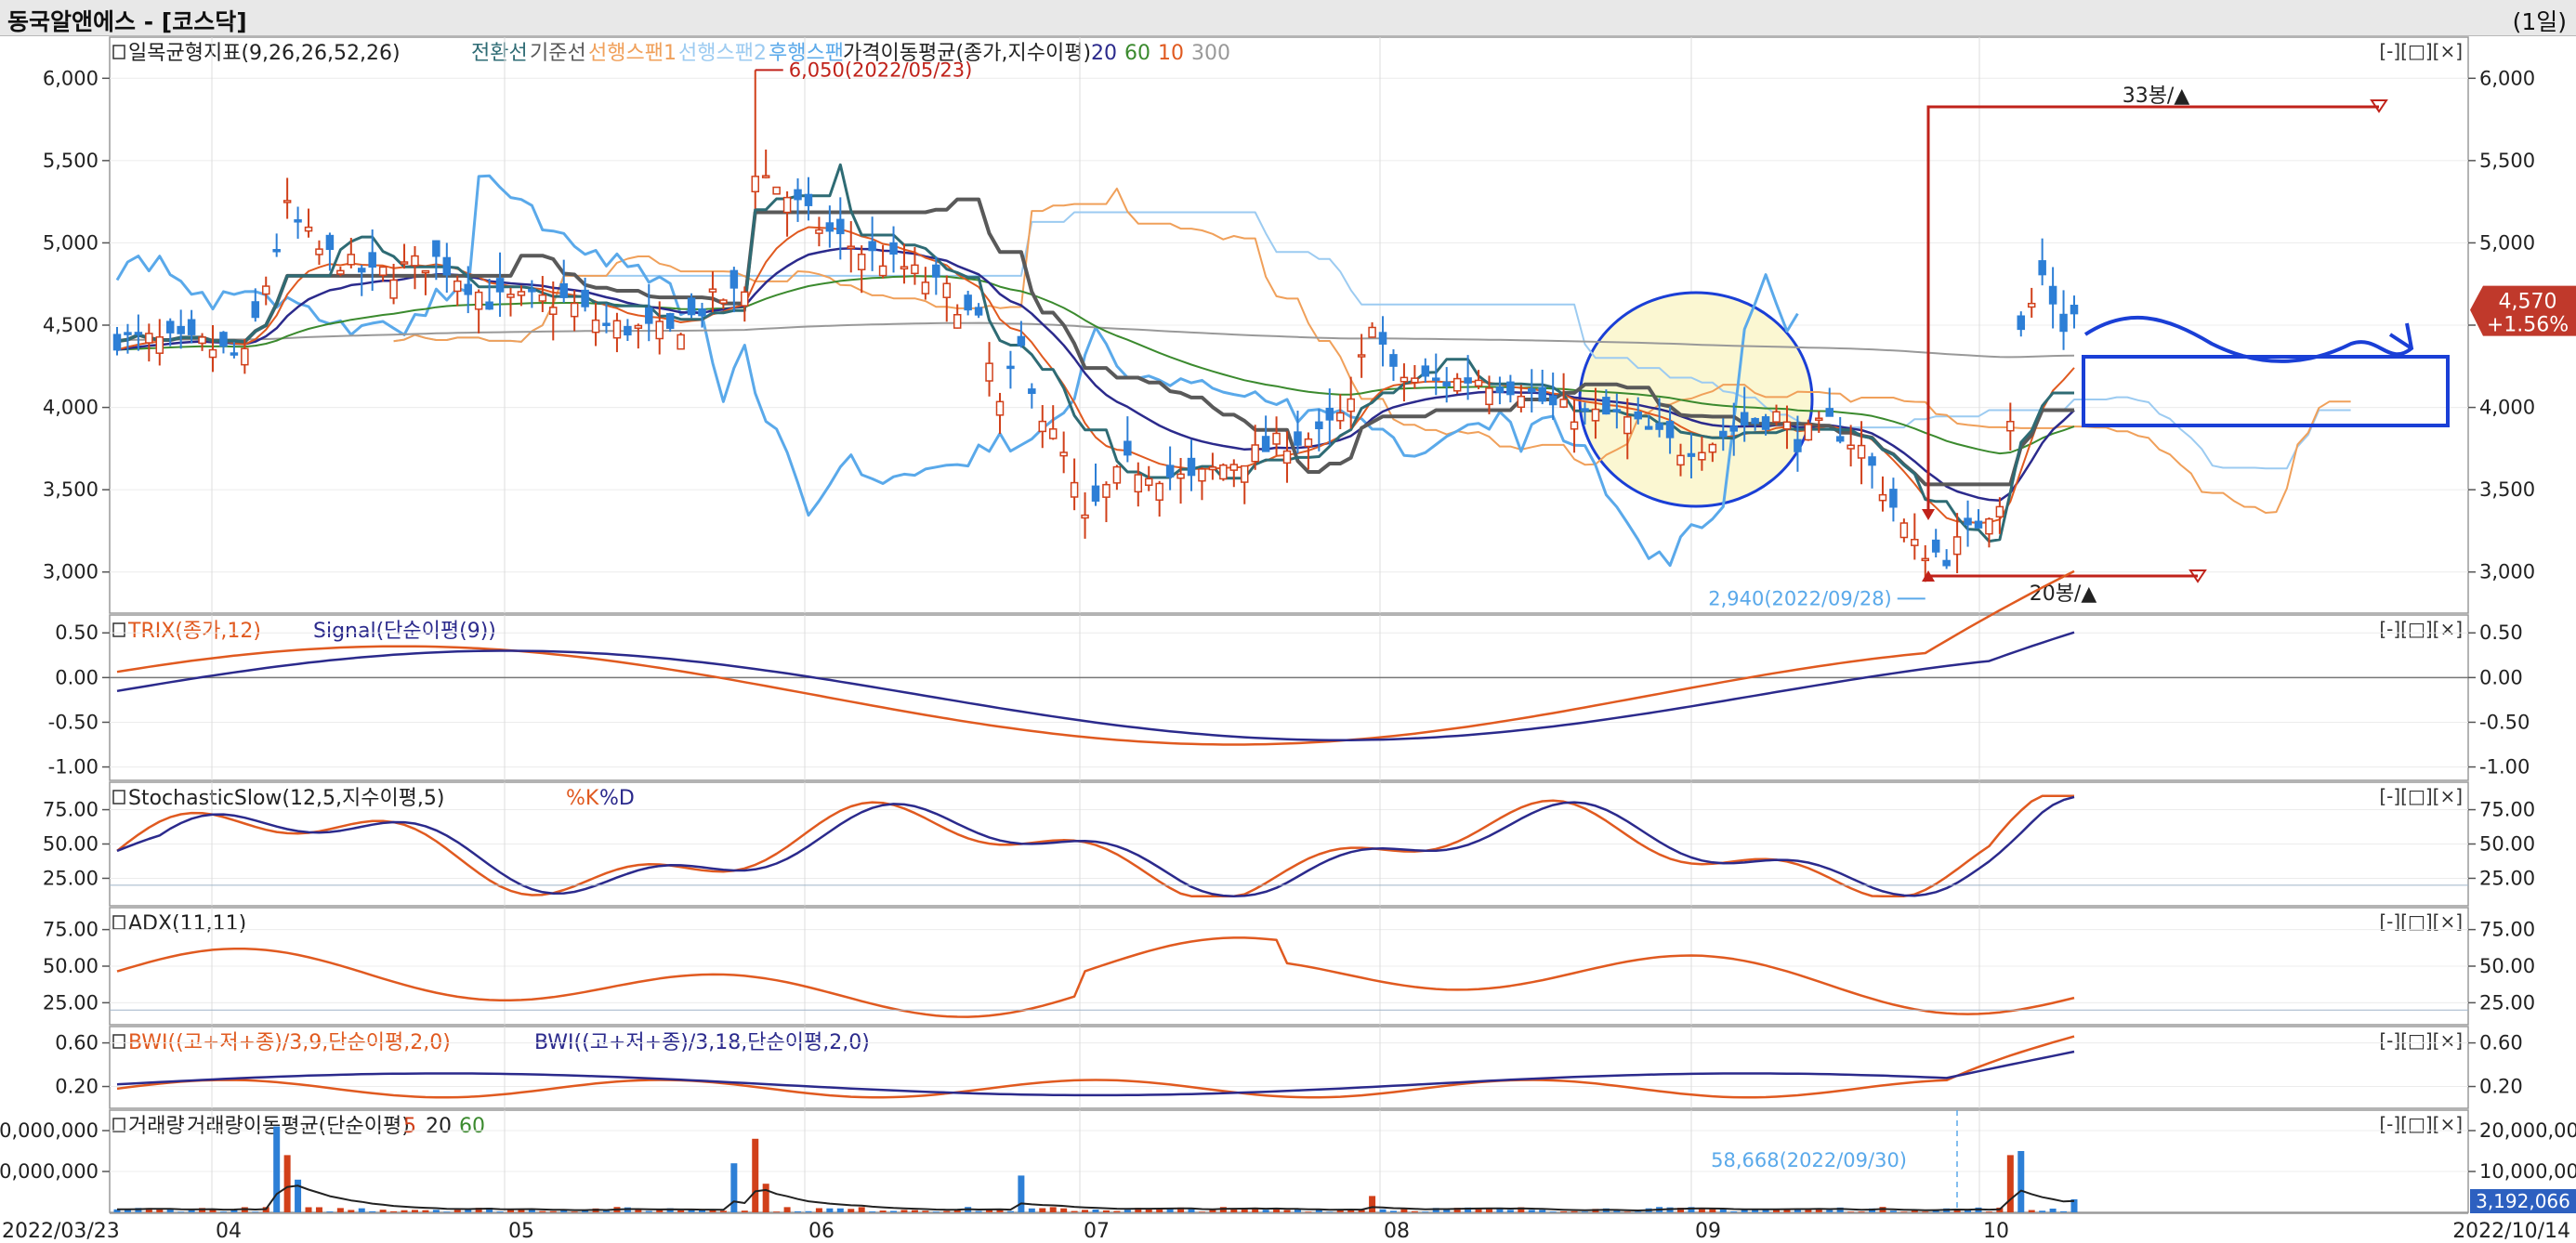 This screenshot has height=1243, width=2576. I want to click on high-annotation: 6,050(2022/05/23), so click(881, 70).